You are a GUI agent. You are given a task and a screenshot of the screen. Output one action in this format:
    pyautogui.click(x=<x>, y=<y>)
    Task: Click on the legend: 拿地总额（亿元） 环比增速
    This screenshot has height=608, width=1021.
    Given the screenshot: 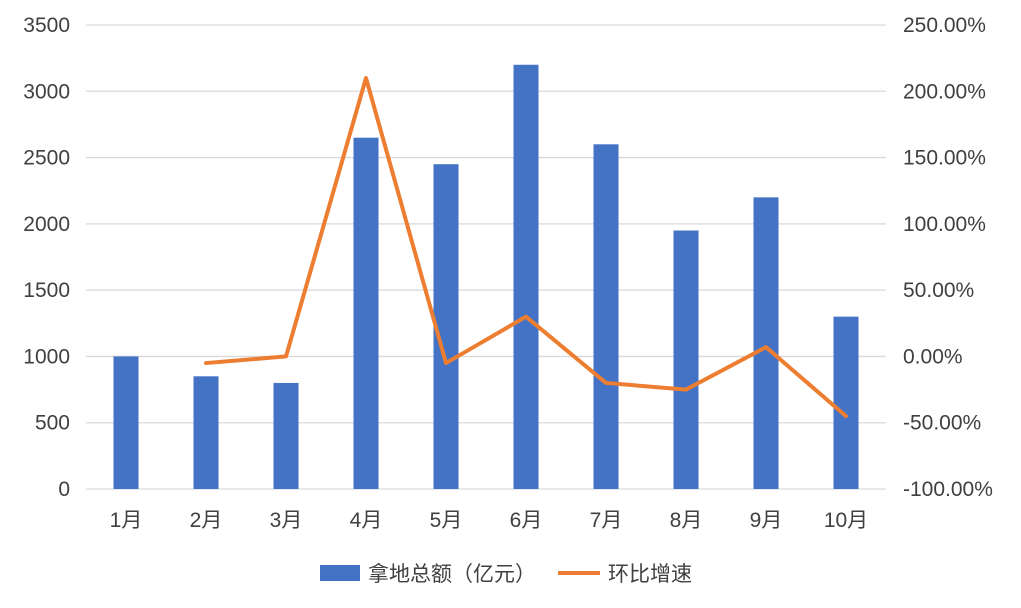 What is the action you would take?
    pyautogui.click(x=506, y=574)
    